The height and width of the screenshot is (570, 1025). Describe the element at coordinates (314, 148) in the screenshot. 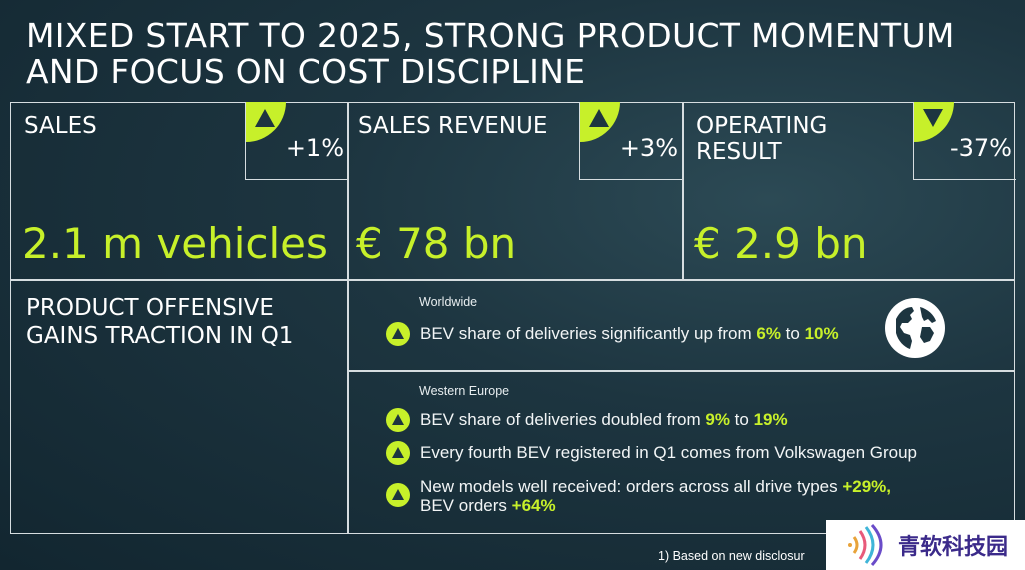

I see `kpi-sales-delta: +1%` at that location.